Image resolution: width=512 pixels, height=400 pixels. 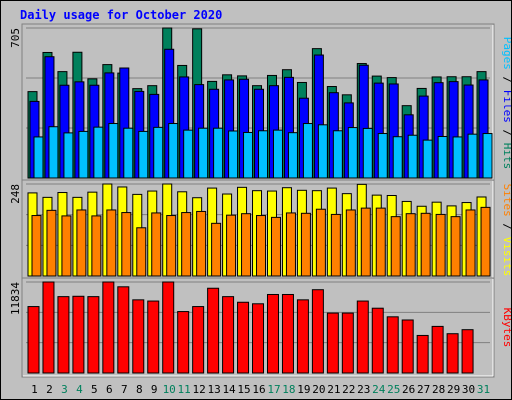 I want to click on day-tick-label: 16, so click(x=258, y=389).